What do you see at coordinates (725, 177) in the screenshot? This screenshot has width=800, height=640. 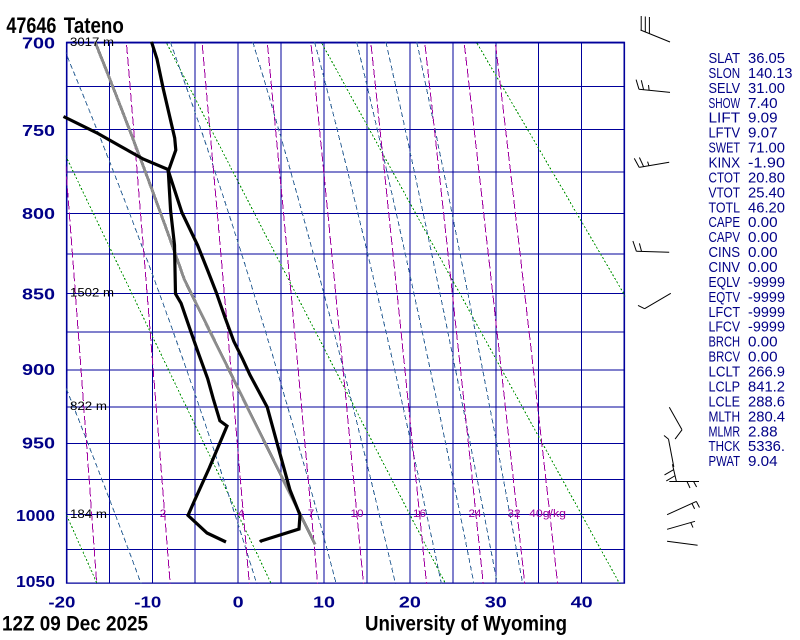 I see `svg-text: CTOT` at bounding box center [725, 177].